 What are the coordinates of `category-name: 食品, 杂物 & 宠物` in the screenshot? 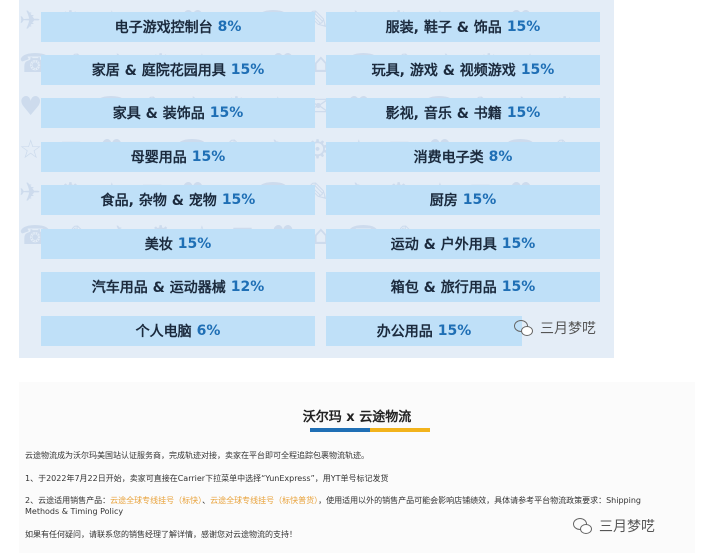 It's located at (158, 201).